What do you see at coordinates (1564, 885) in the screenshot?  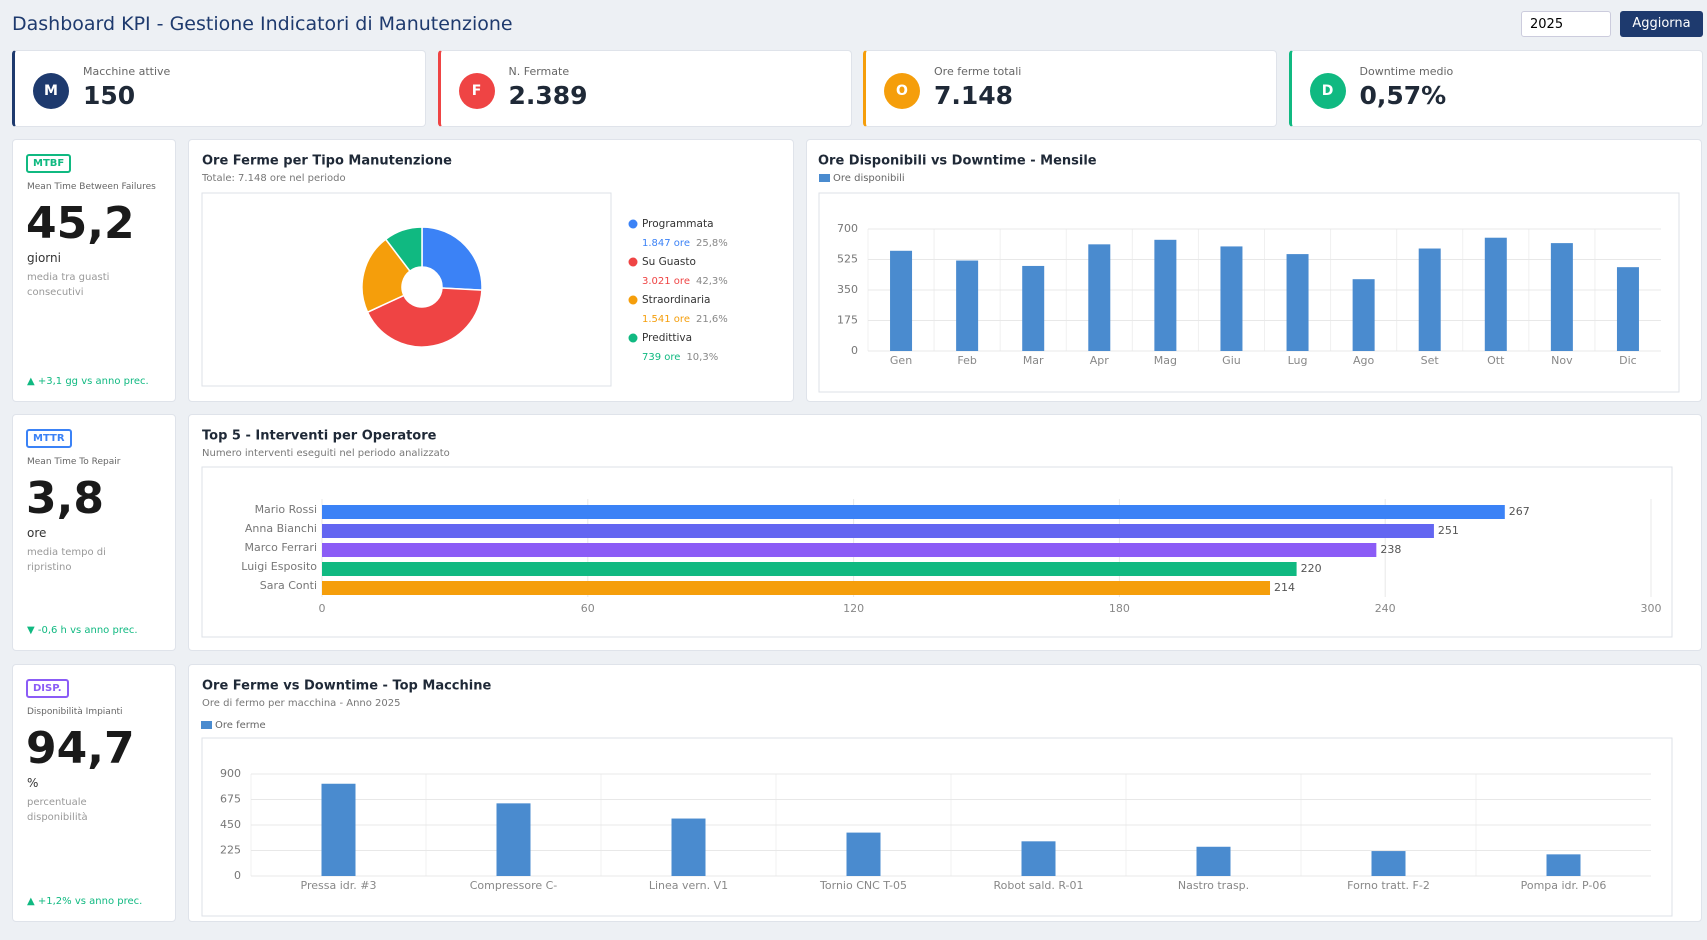 I see `x-tick-label: Pompa idr. P-06` at bounding box center [1564, 885].